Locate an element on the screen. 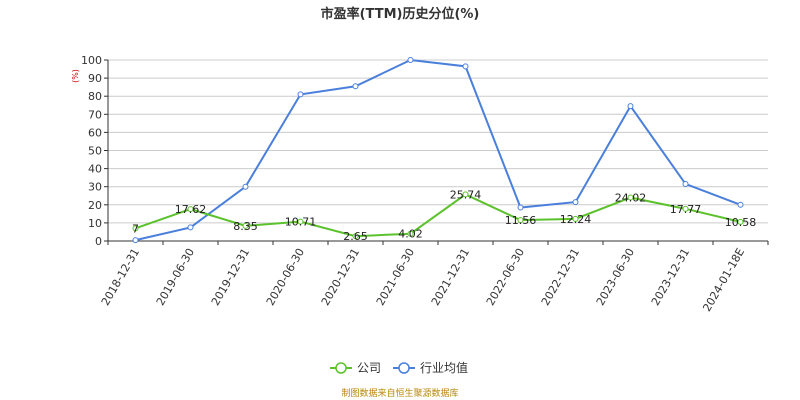  x-tick-label: 2022-12-31 is located at coordinates (560, 277).